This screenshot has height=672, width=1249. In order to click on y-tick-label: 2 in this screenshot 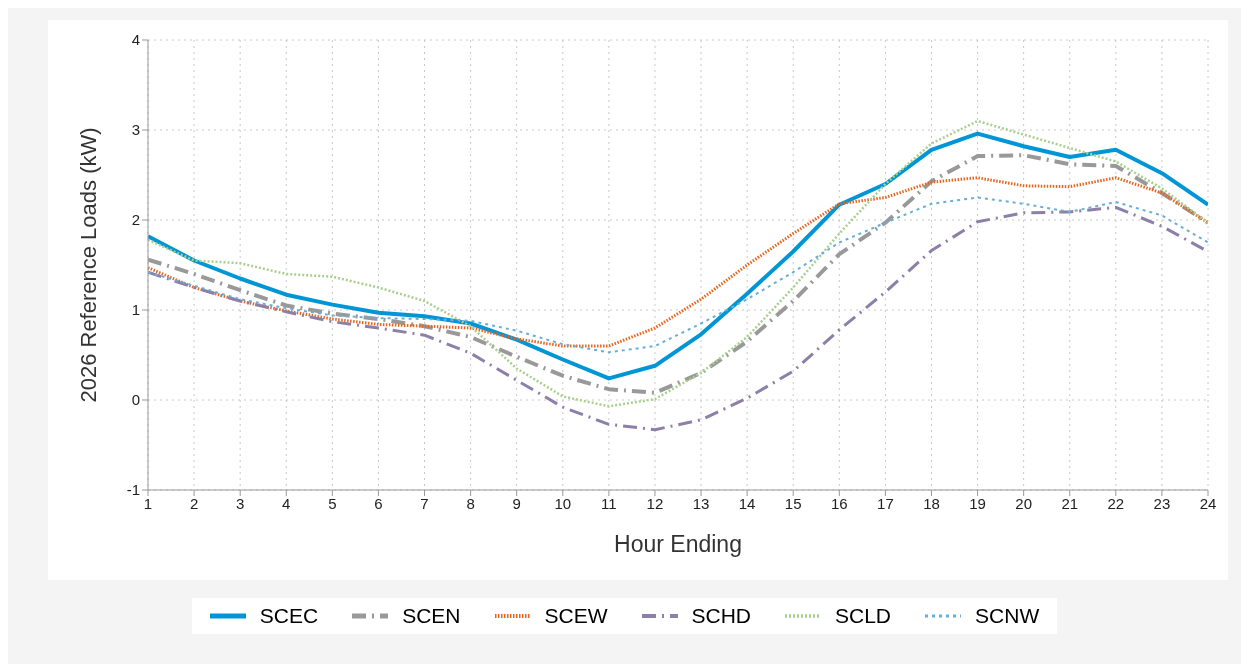, I will do `click(135, 220)`.